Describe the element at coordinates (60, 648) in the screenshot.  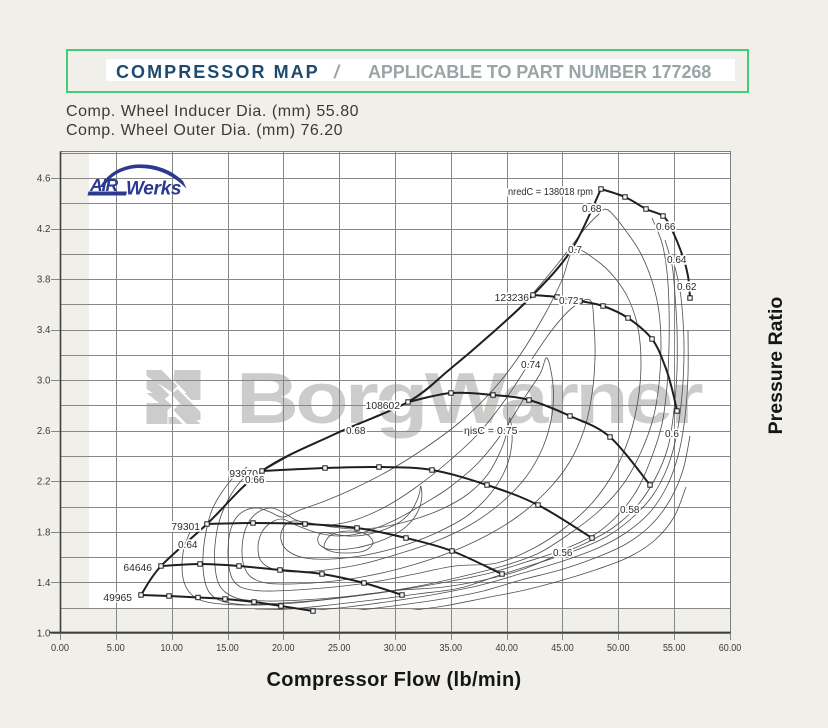
I see `svg-text: 0.00` at that location.